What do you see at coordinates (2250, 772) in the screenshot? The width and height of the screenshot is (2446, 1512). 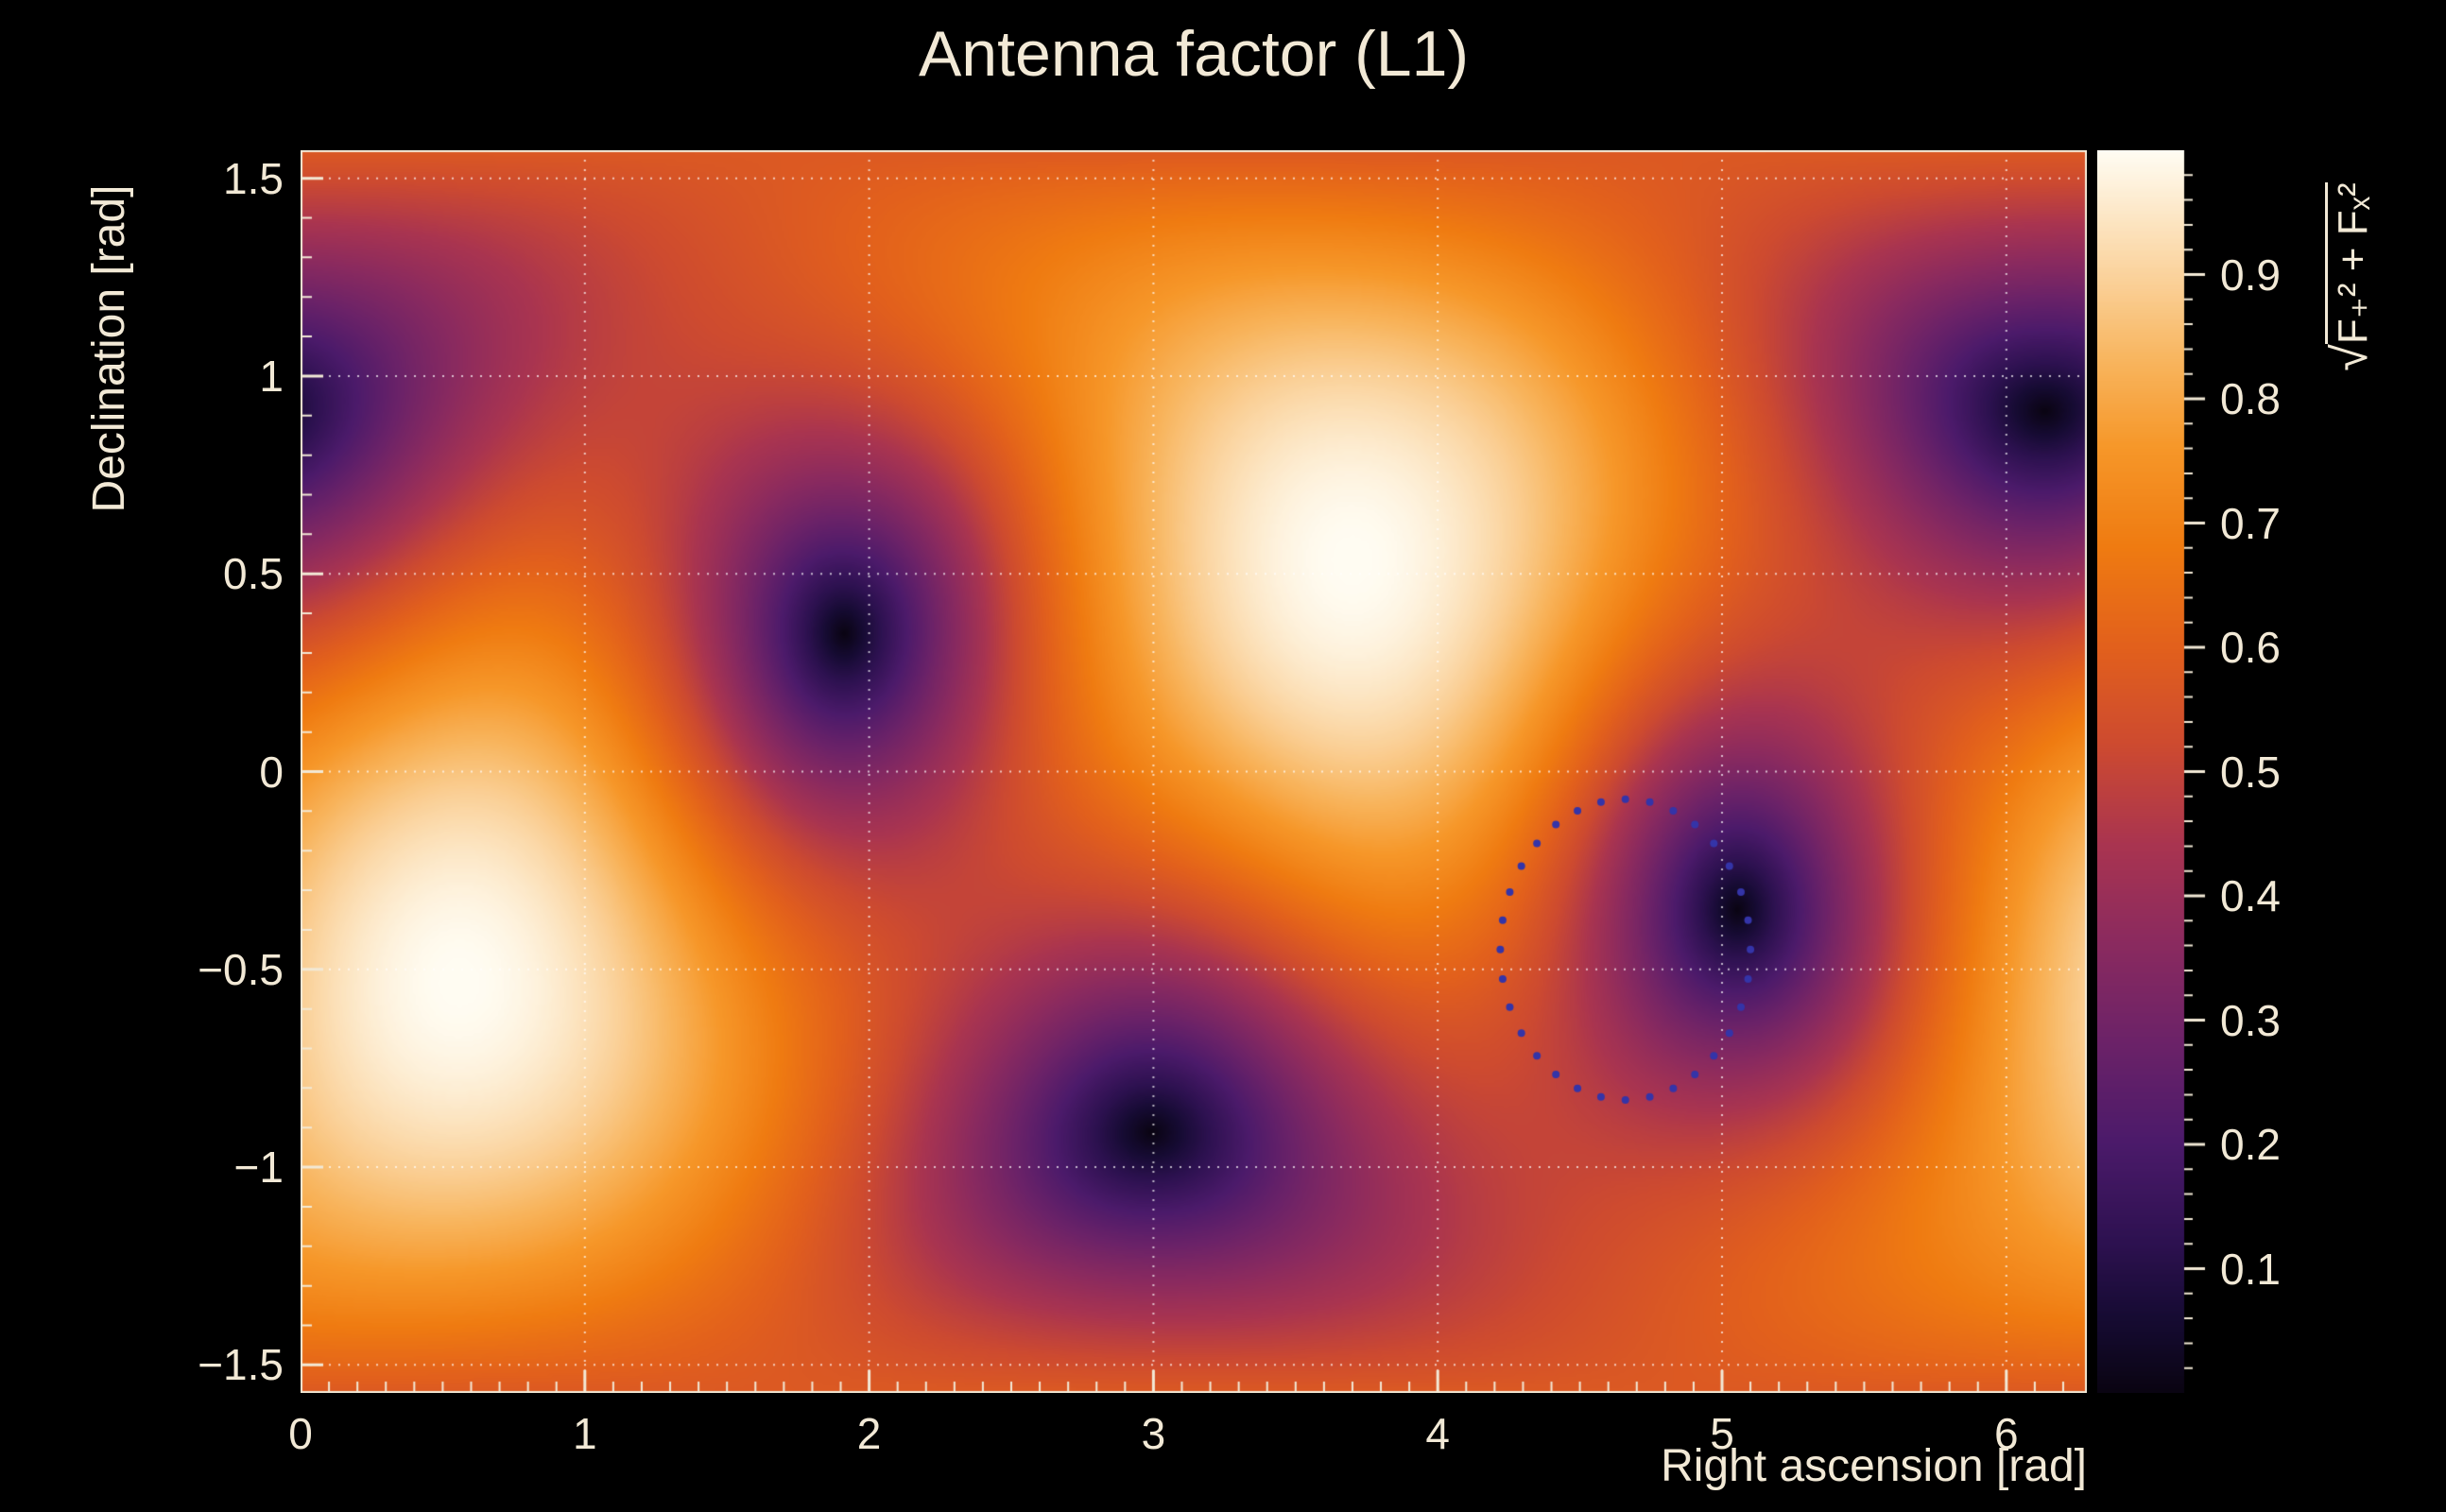 I see `colorbar-tick-label: 0.5` at bounding box center [2250, 772].